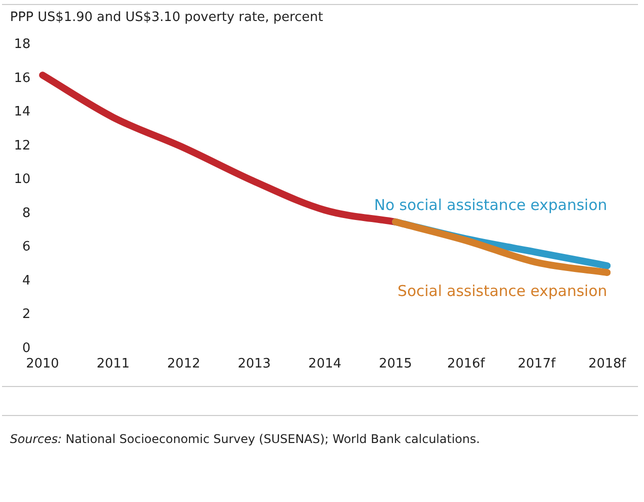  I want to click on x-tick-label: 2016f, so click(466, 364).